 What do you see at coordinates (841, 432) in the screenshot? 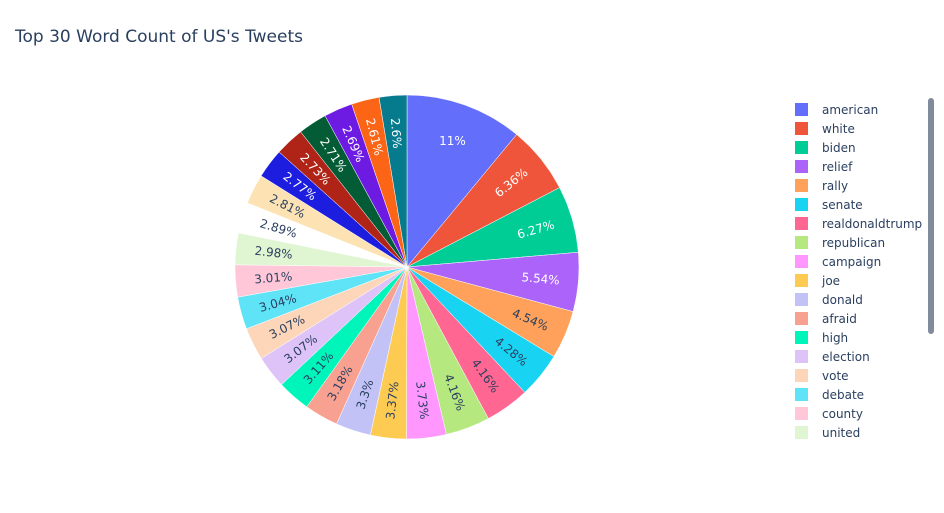
I see `legend-label: united` at bounding box center [841, 432].